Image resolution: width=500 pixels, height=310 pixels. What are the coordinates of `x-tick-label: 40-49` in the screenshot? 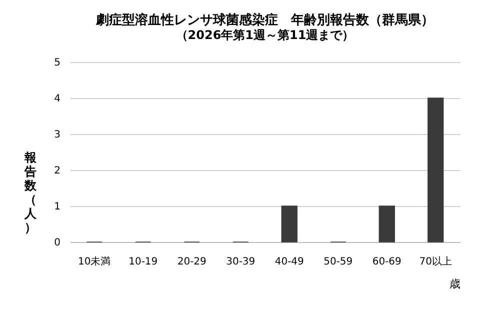 It's located at (289, 262).